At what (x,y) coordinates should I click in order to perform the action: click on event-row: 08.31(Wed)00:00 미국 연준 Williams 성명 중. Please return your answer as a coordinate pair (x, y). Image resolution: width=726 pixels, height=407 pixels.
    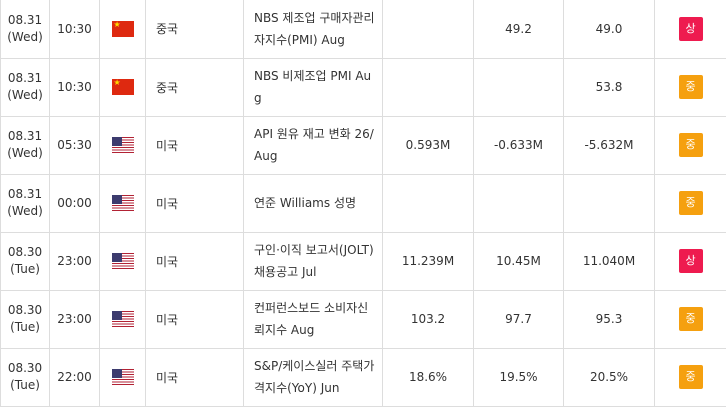
    Looking at the image, I should click on (363, 203).